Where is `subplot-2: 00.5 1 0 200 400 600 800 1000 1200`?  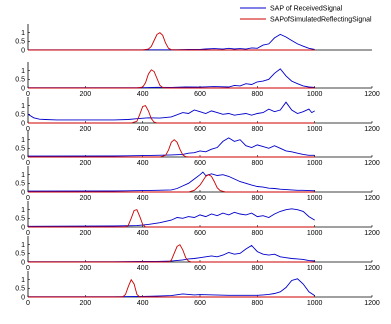
subplot-2: 00.5 1 0 200 400 600 800 1000 1200 is located at coordinates (197, 80).